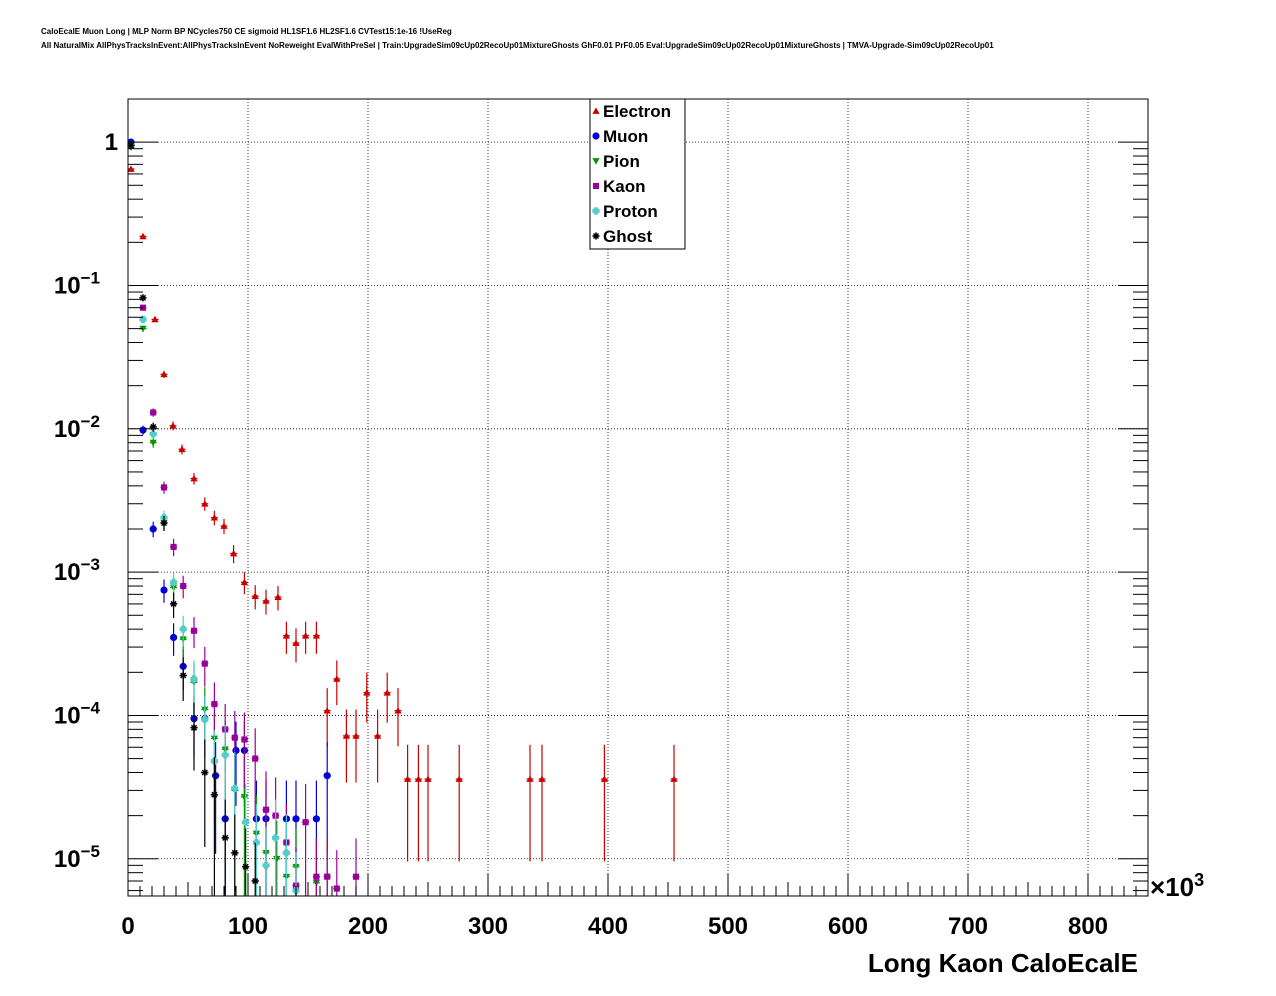 The image size is (1276, 996). I want to click on series-muon, so click(229, 517).